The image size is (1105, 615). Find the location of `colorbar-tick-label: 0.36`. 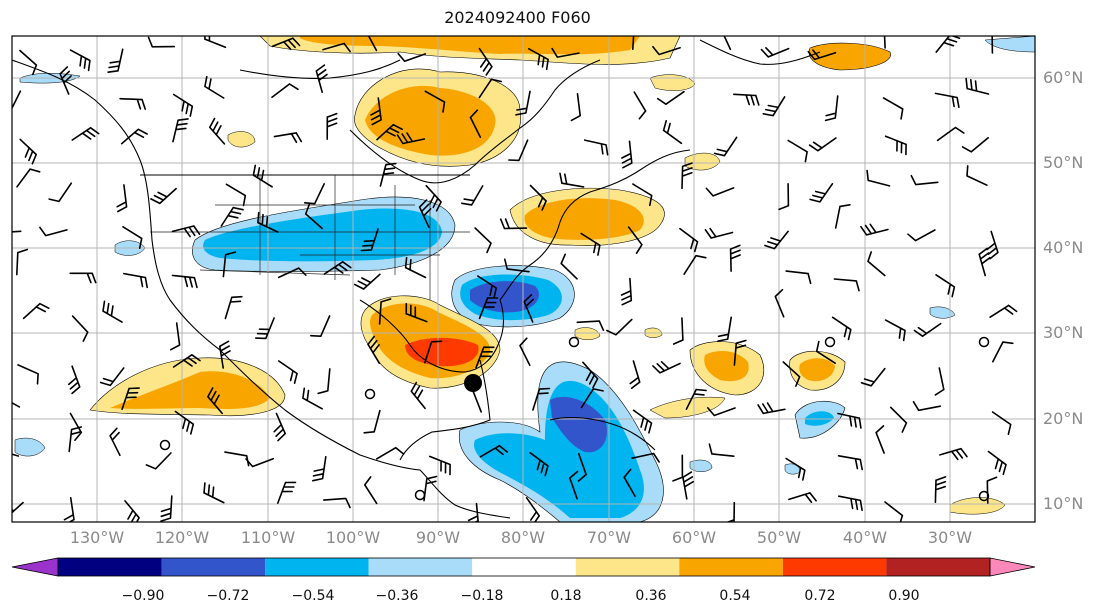

colorbar-tick-label: 0.36 is located at coordinates (651, 596).